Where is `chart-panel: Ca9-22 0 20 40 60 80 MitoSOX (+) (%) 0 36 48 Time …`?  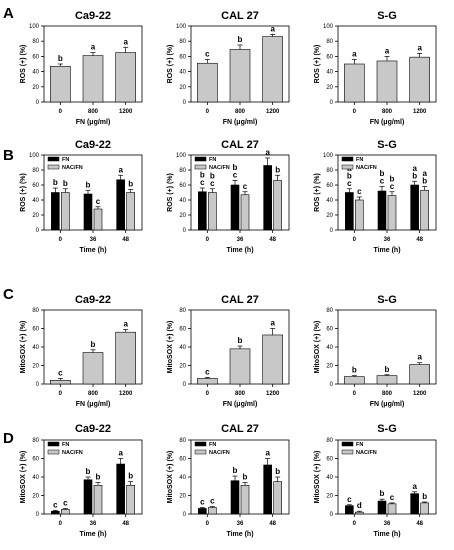 chart-panel: Ca9-22 0 20 40 60 80 MitoSOX (+) (%) 0 36 48 Time … is located at coordinates (81, 480).